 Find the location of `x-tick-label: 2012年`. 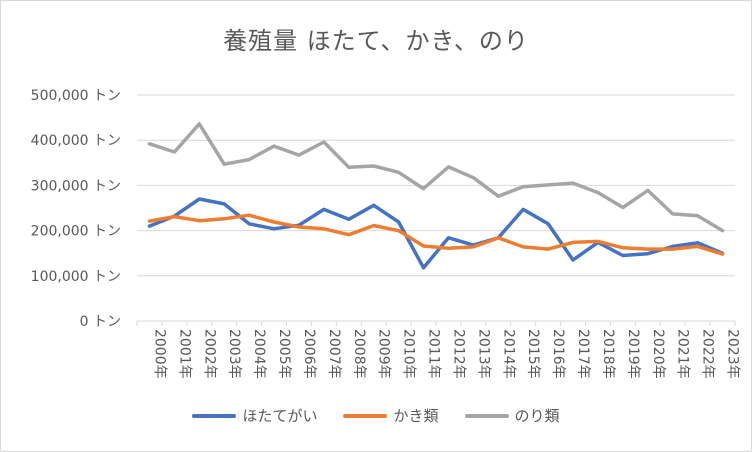

x-tick-label: 2012年 is located at coordinates (458, 354).